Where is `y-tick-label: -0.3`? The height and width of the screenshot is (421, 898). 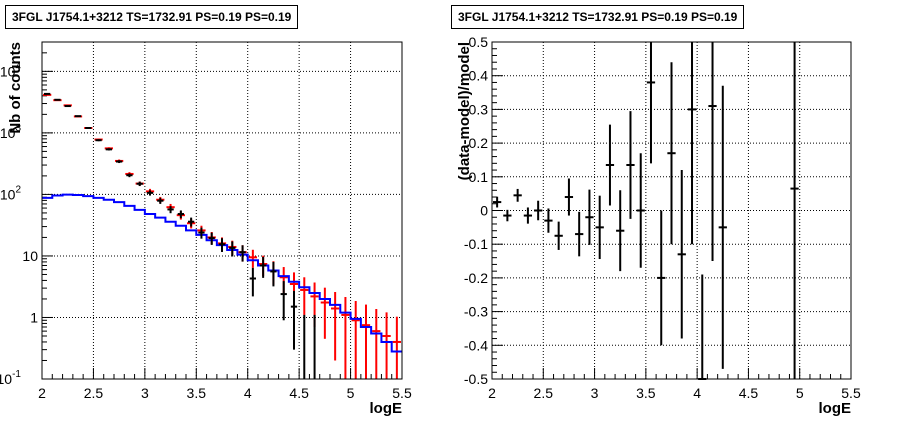 y-tick-label: -0.3 is located at coordinates (476, 312).